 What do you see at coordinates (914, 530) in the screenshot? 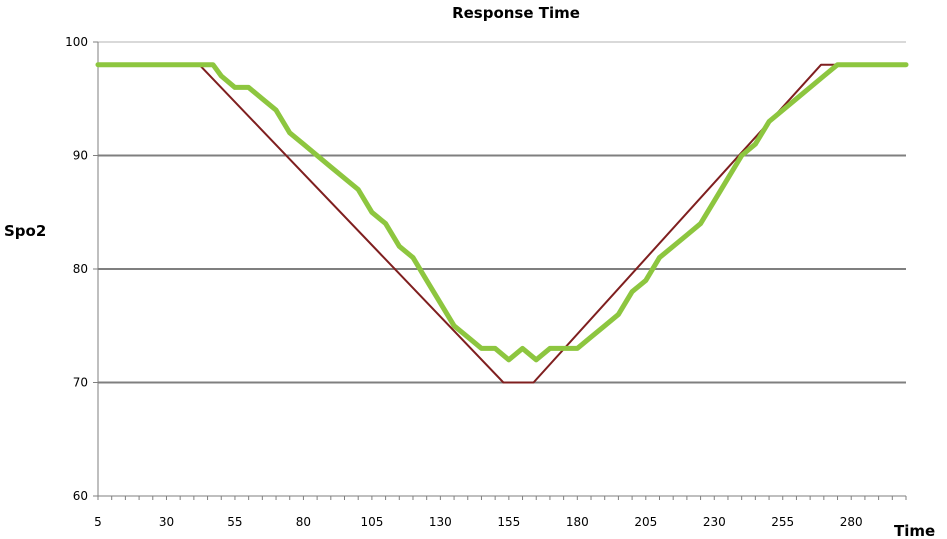
I see `x-axis-title: Time` at bounding box center [914, 530].